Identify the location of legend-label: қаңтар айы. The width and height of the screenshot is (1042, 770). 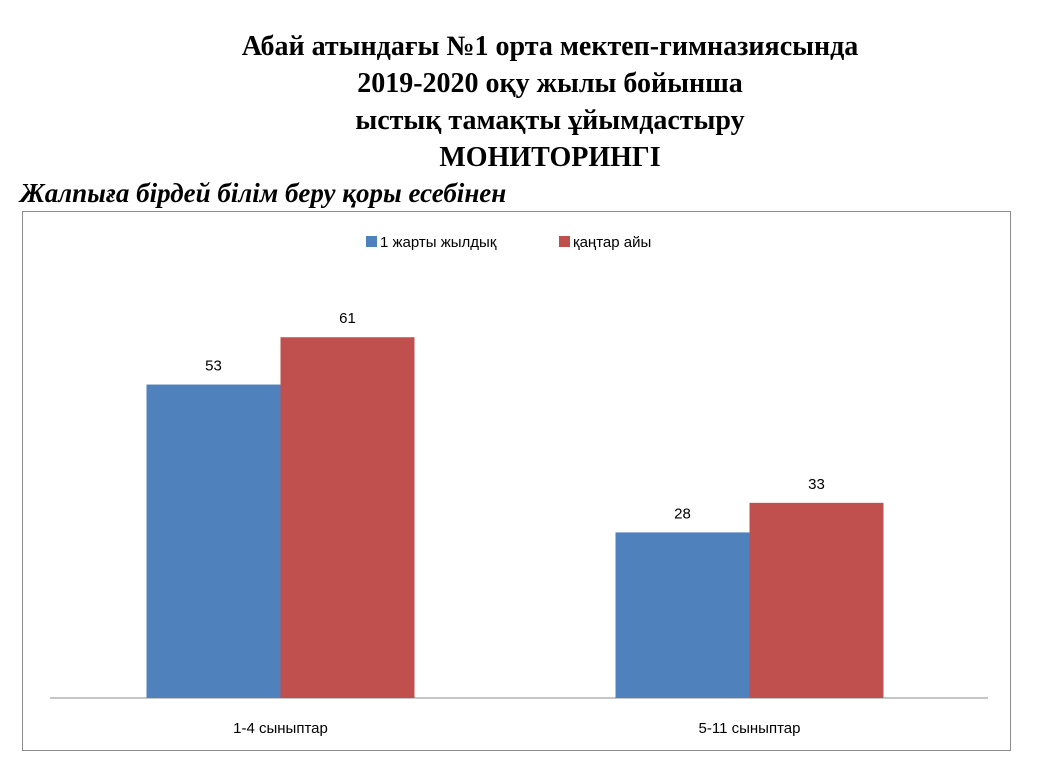
(612, 242).